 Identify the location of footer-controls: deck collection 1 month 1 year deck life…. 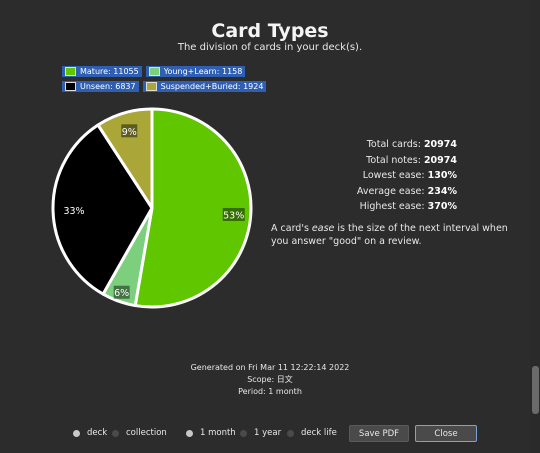
(270, 435).